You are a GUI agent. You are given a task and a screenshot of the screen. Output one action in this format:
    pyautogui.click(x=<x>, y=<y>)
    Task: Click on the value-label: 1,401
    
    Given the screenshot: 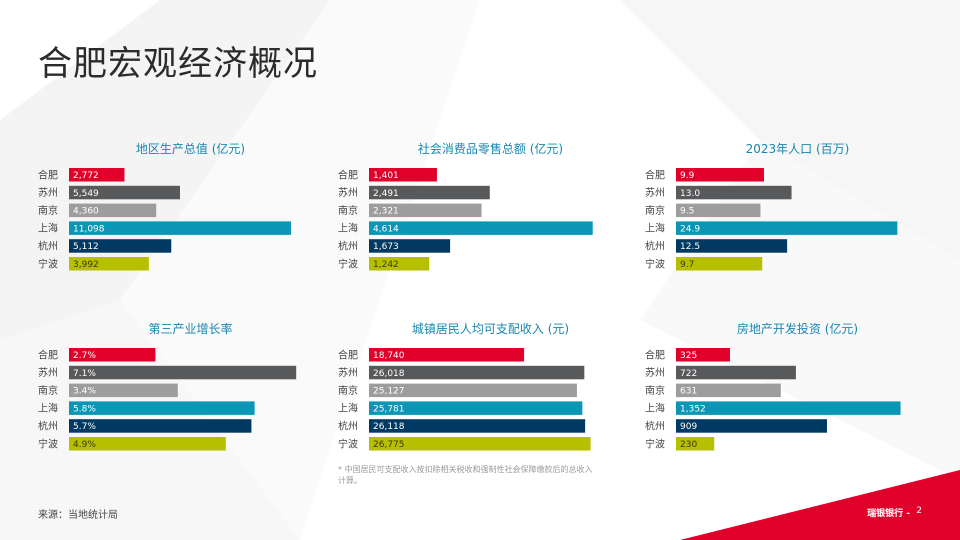 What is the action you would take?
    pyautogui.click(x=386, y=176)
    